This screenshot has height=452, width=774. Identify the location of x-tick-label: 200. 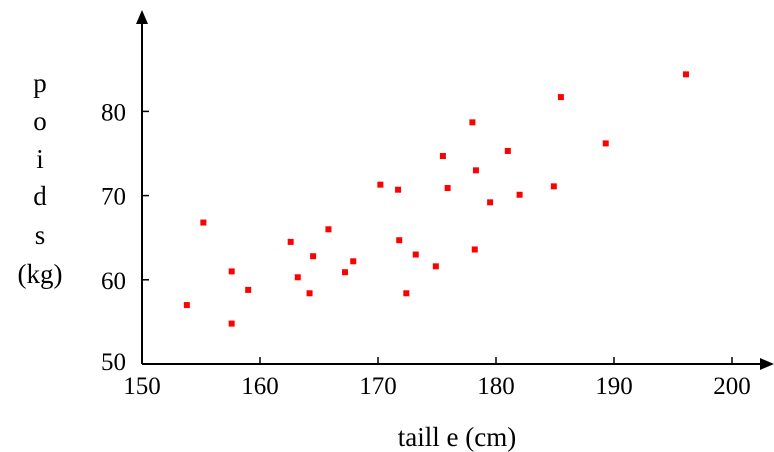
(732, 386).